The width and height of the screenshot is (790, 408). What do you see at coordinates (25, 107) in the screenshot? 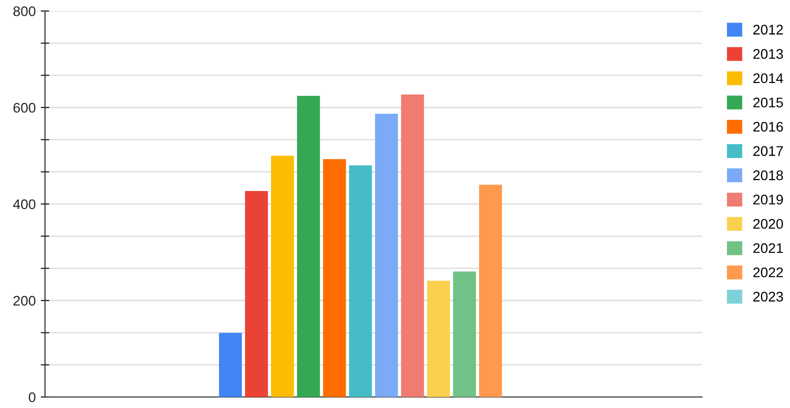
I see `y-tick-label: 600` at bounding box center [25, 107].